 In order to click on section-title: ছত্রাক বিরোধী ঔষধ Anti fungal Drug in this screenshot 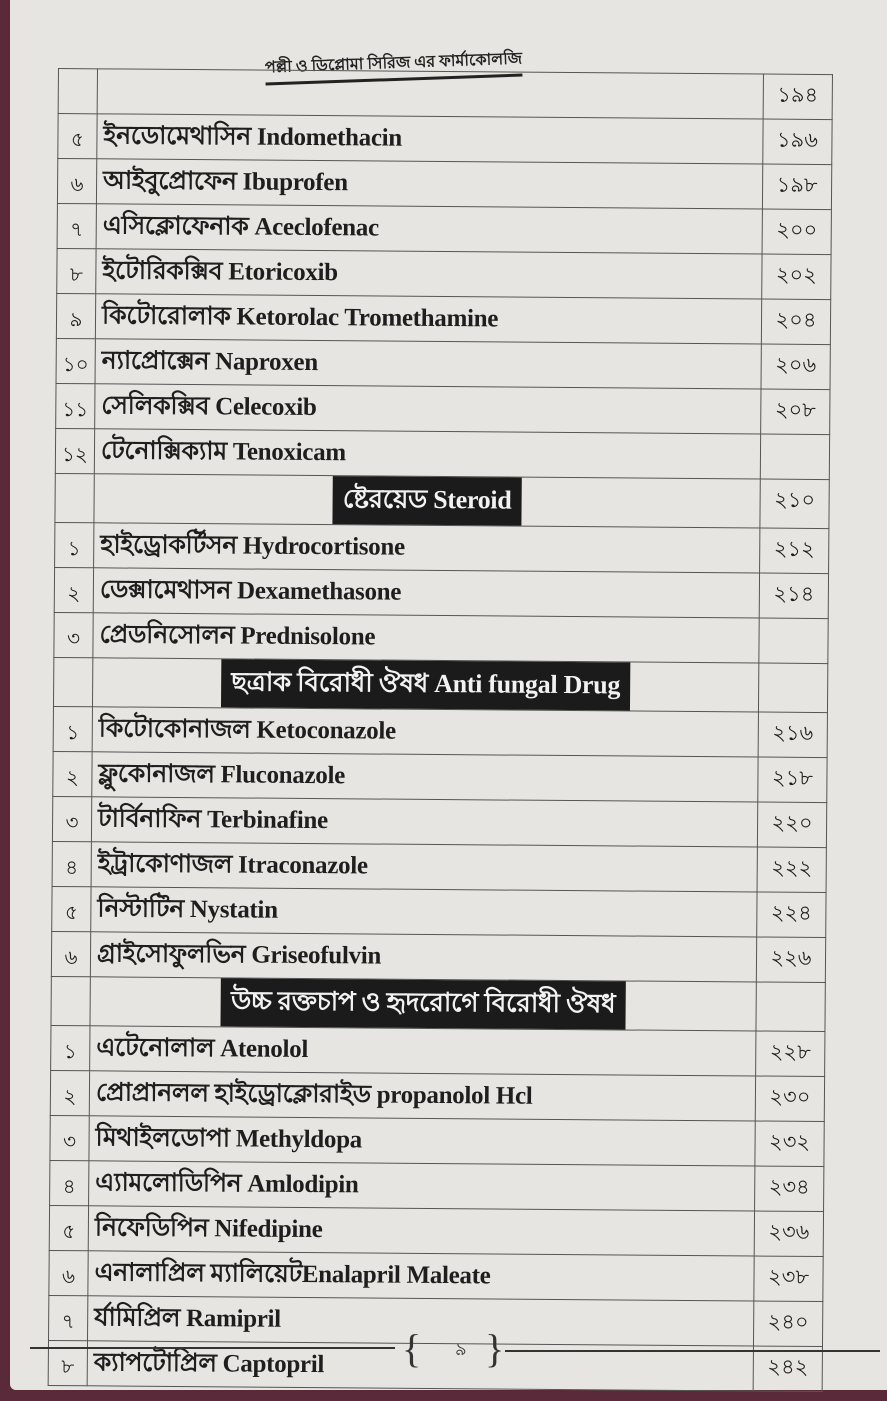, I will do `click(426, 685)`.